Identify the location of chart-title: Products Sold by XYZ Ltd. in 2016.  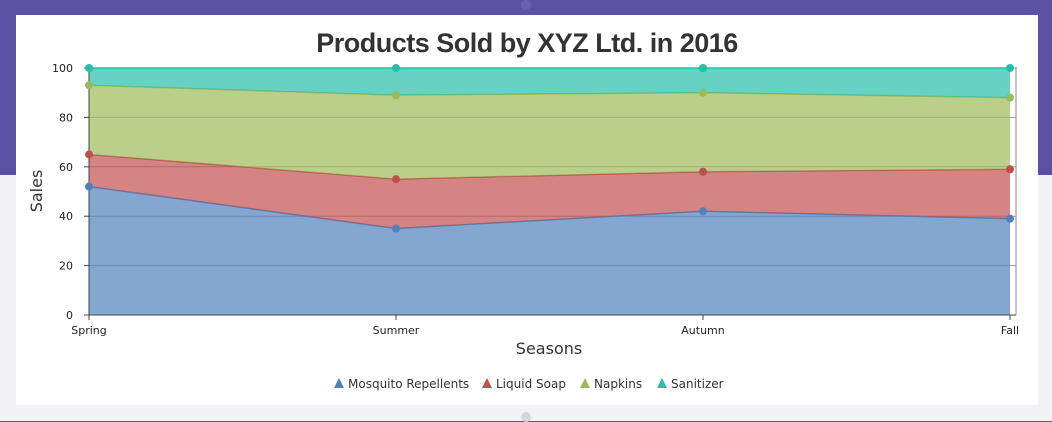
(527, 43).